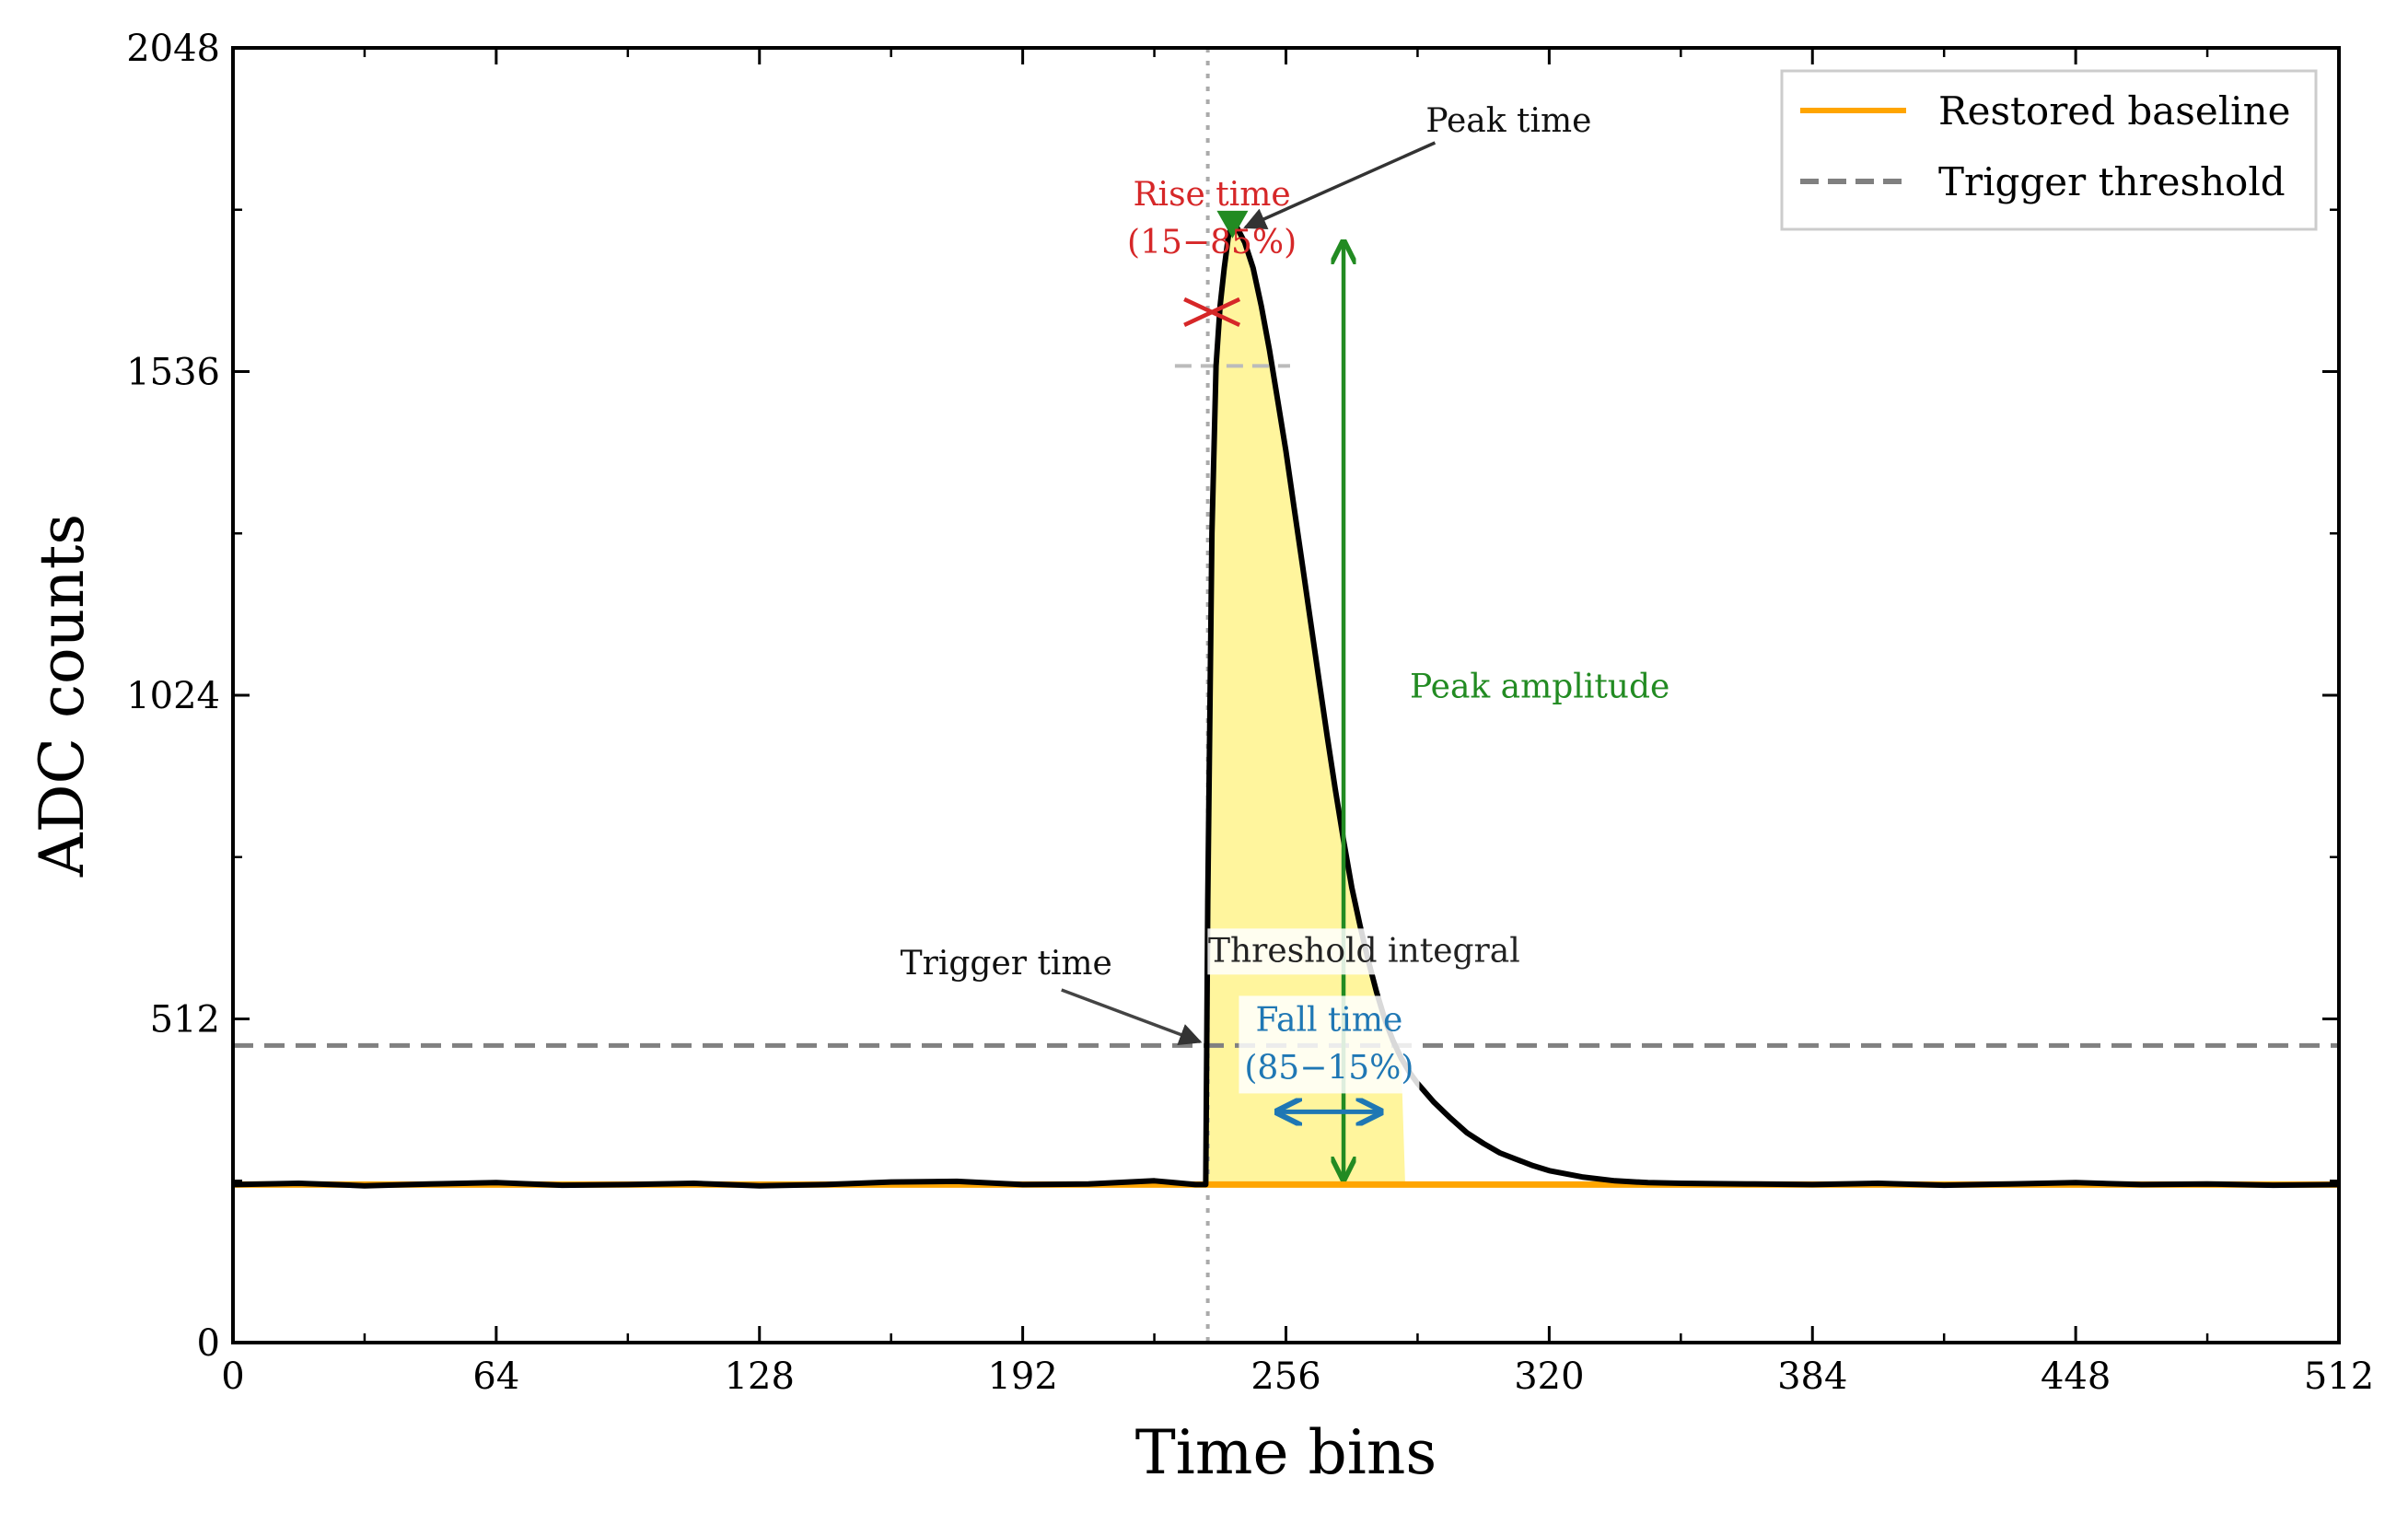  Describe the element at coordinates (208, 1343) in the screenshot. I see `y-tick-label: 0` at that location.